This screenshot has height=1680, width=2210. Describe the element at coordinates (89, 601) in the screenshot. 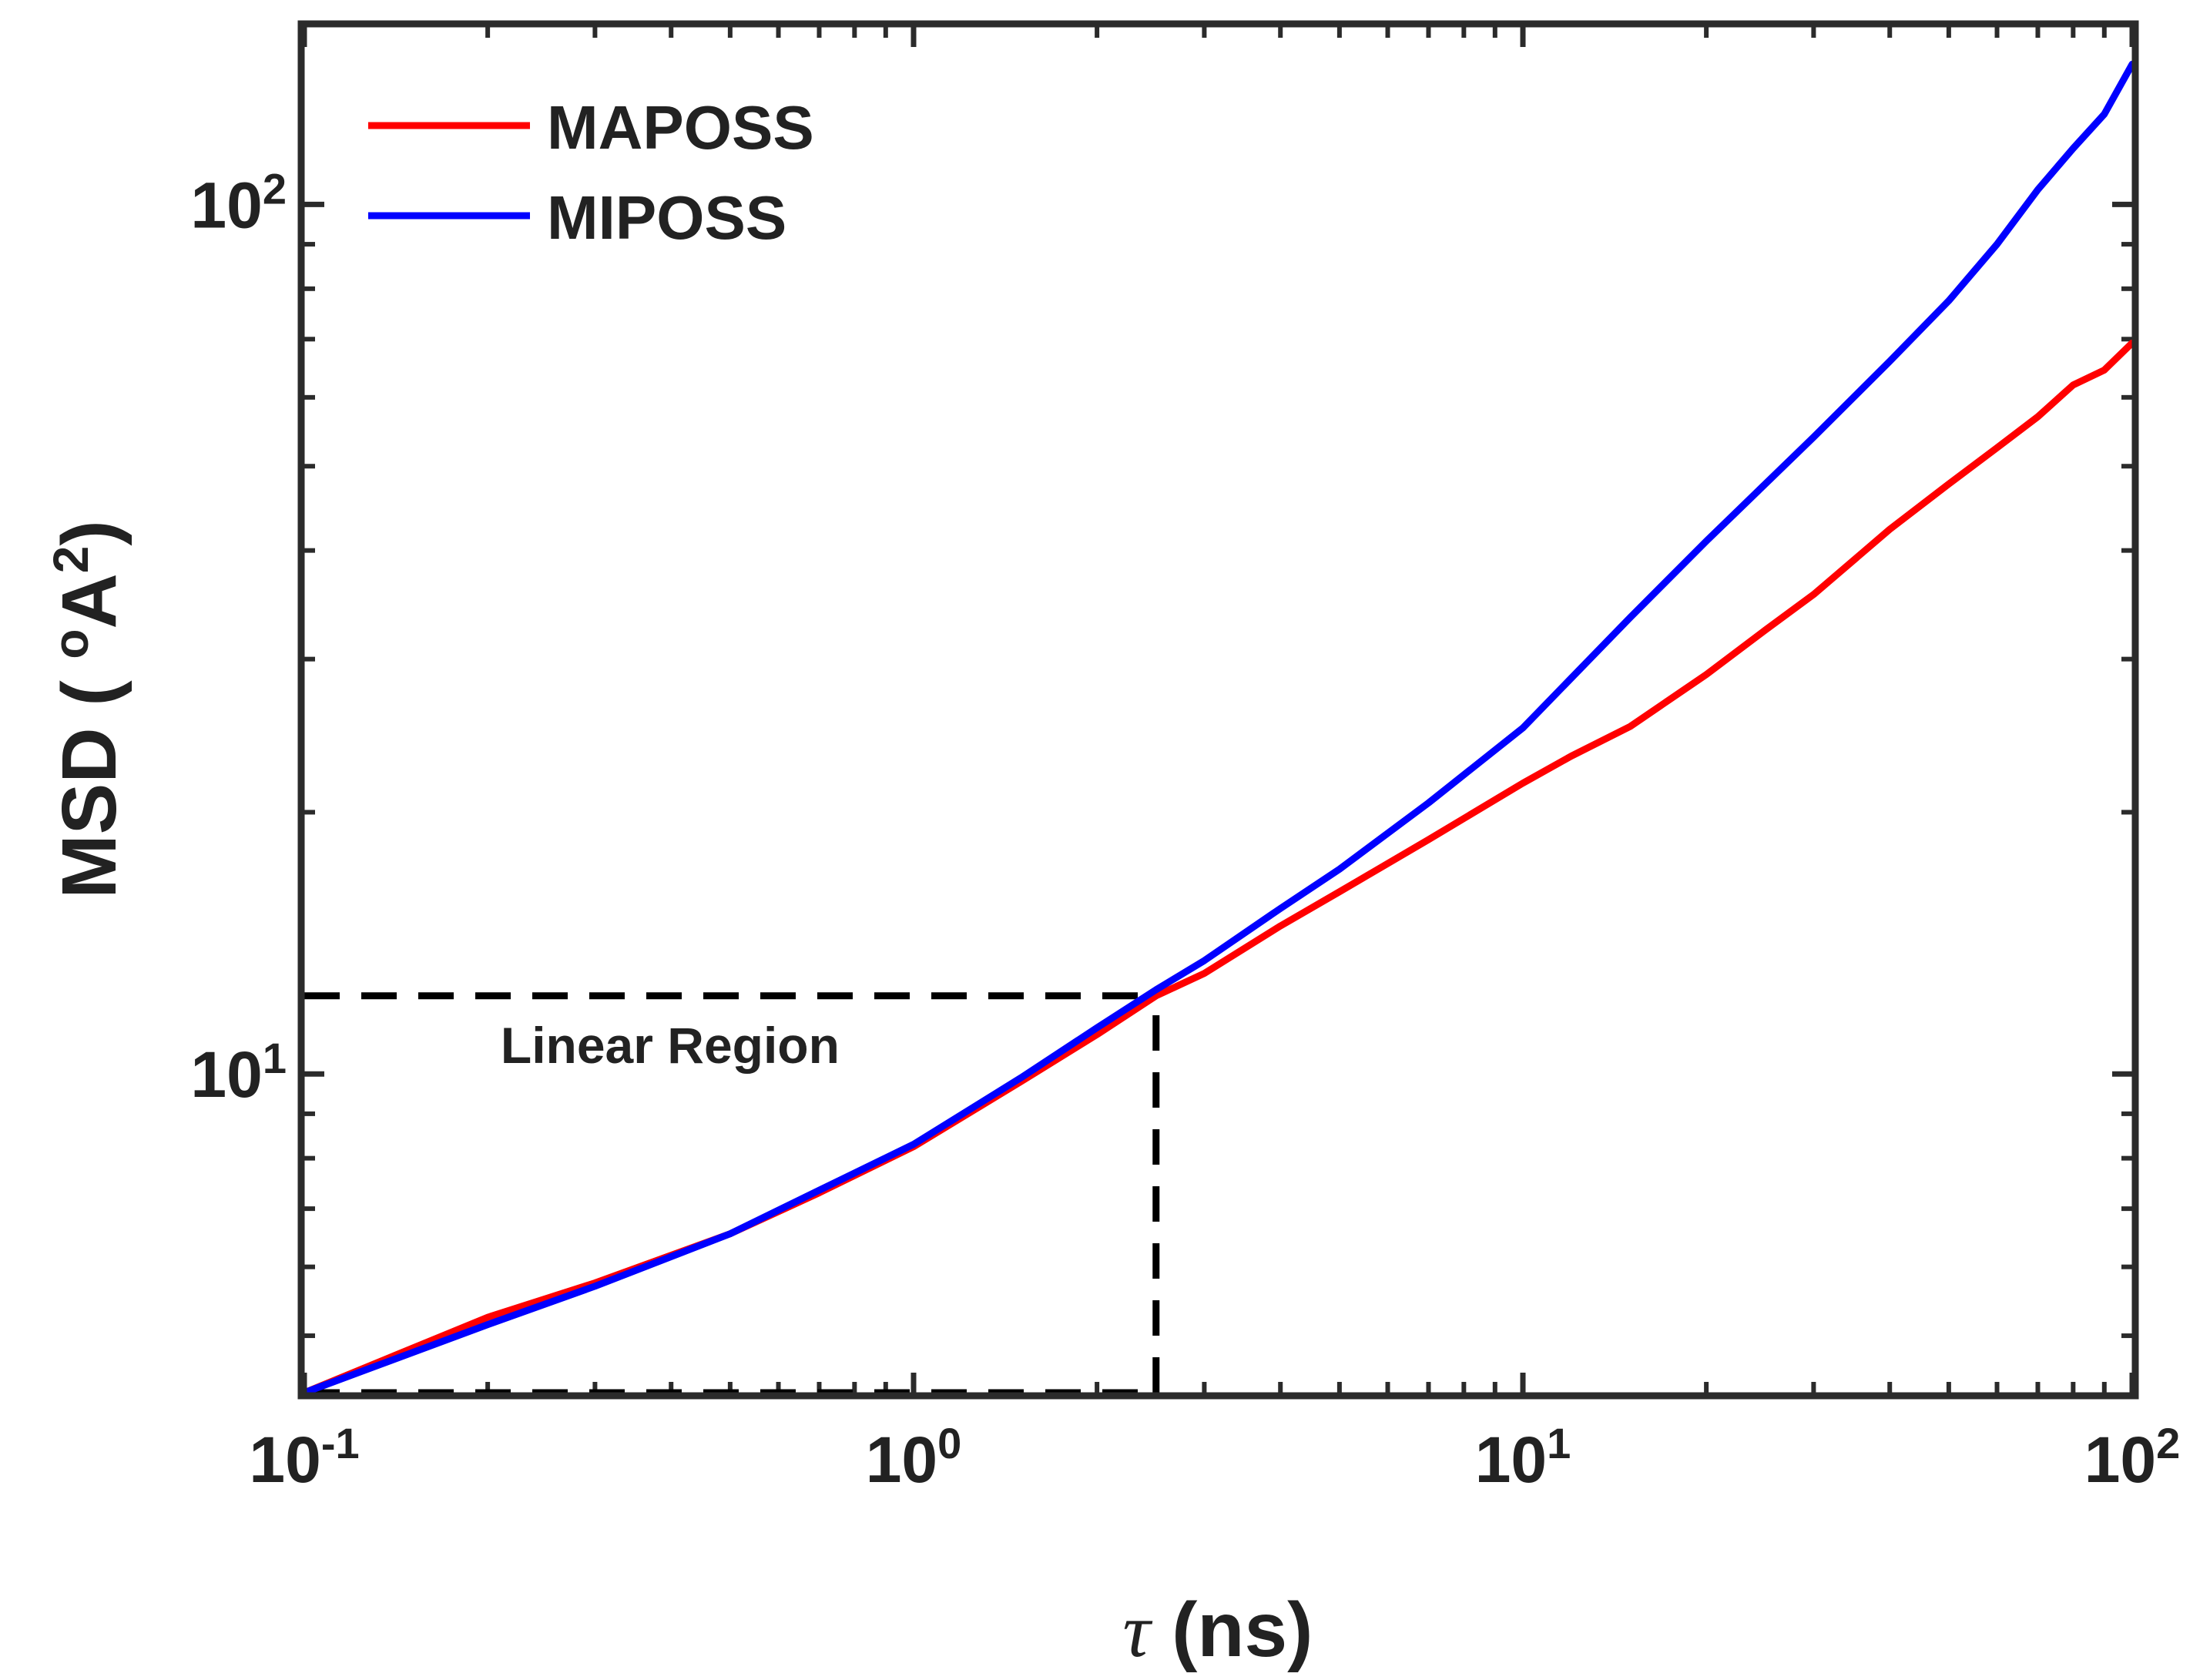

I see `y-axis-label-unit: A` at that location.